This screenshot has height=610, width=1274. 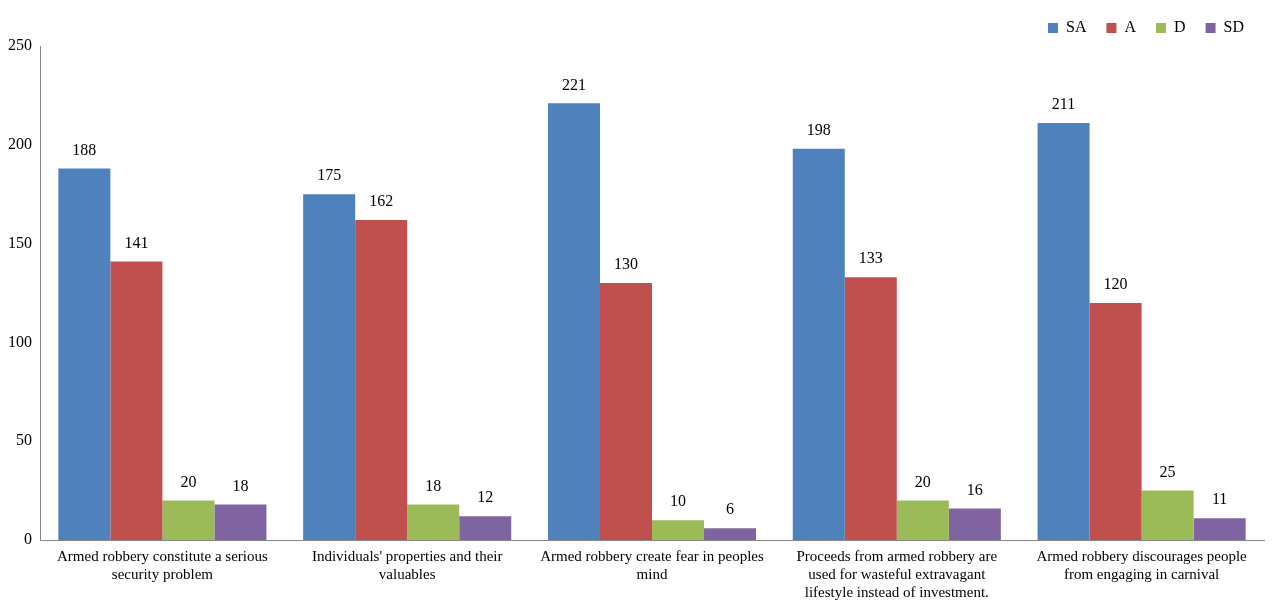 What do you see at coordinates (84, 149) in the screenshot?
I see `data-label: 188` at bounding box center [84, 149].